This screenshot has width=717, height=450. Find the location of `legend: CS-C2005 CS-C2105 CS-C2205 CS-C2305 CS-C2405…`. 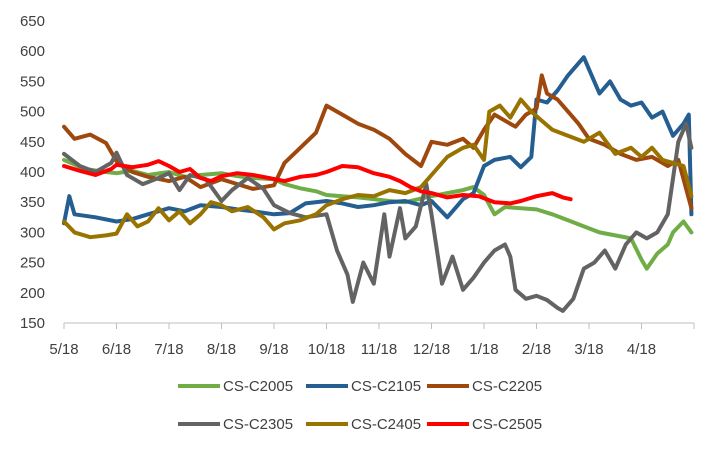

legend: CS-C2005 CS-C2105 CS-C2205 CS-C2305 CS-C2405… is located at coordinates (360, 405).